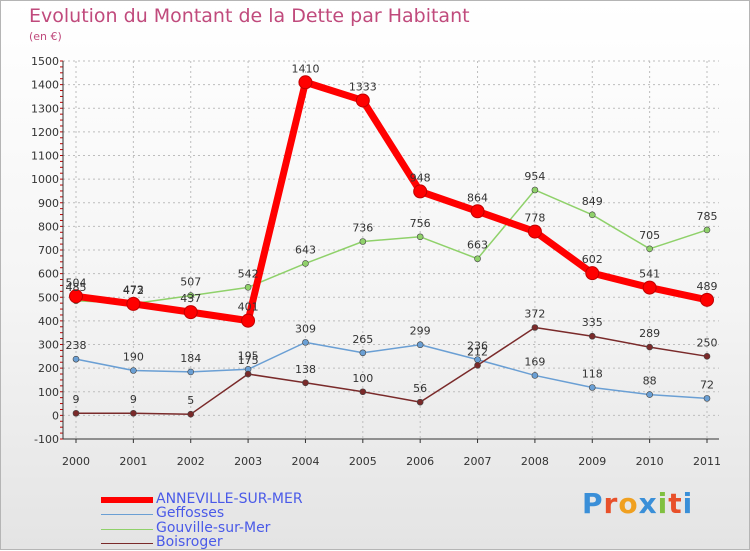 The height and width of the screenshot is (551, 750). What do you see at coordinates (628, 503) in the screenshot?
I see `logo-letter: o` at bounding box center [628, 503].